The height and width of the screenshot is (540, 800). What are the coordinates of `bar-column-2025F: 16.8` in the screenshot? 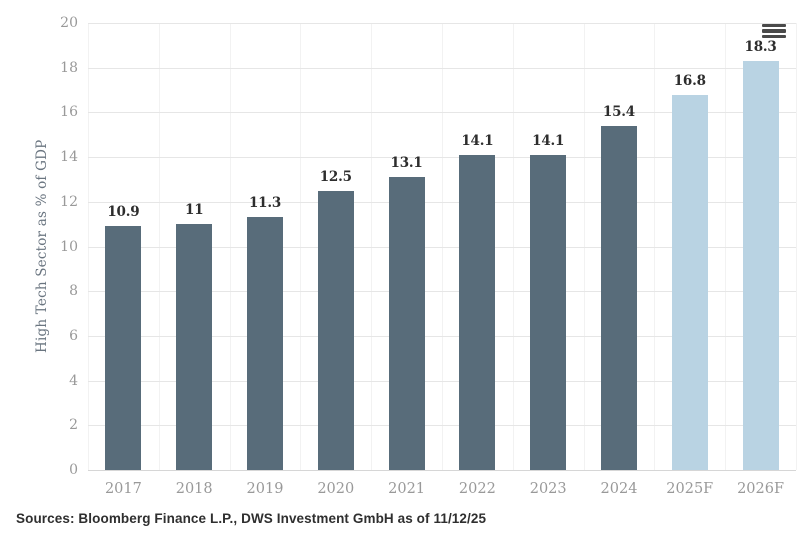 It's located at (689, 246).